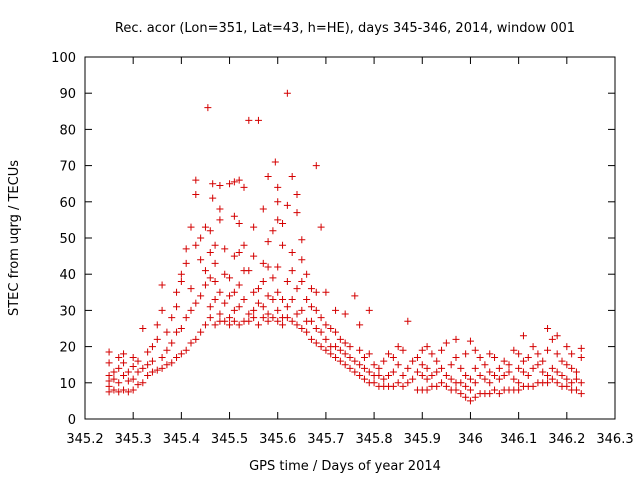  Describe the element at coordinates (345, 466) in the screenshot. I see `x-axis-title: GPS time / Days of year 2014` at that location.